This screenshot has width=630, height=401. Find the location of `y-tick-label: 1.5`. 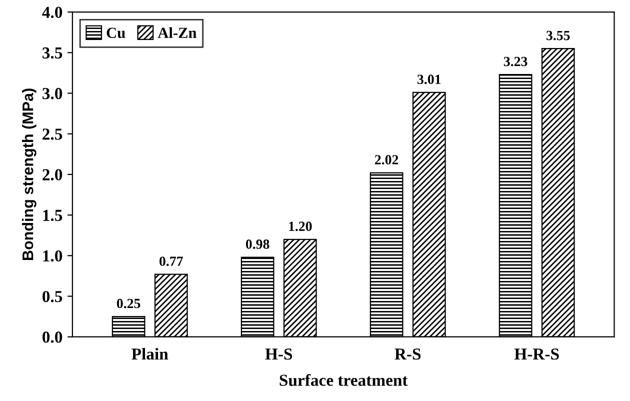

y-tick-label: 1.5 is located at coordinates (52, 216).